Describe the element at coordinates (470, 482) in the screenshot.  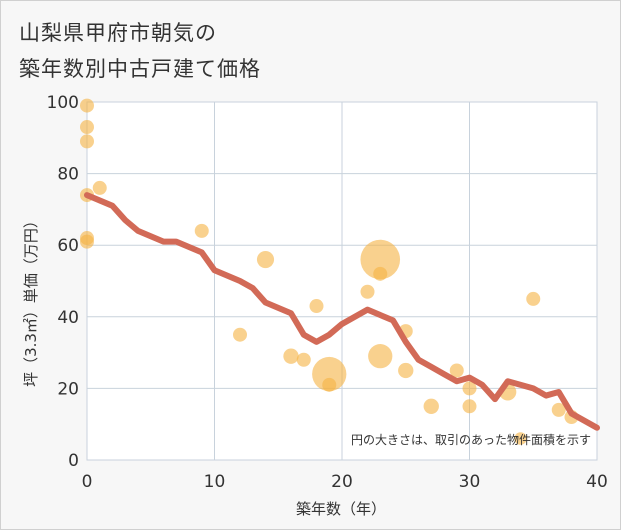
I see `x-tick-label: 30` at that location.